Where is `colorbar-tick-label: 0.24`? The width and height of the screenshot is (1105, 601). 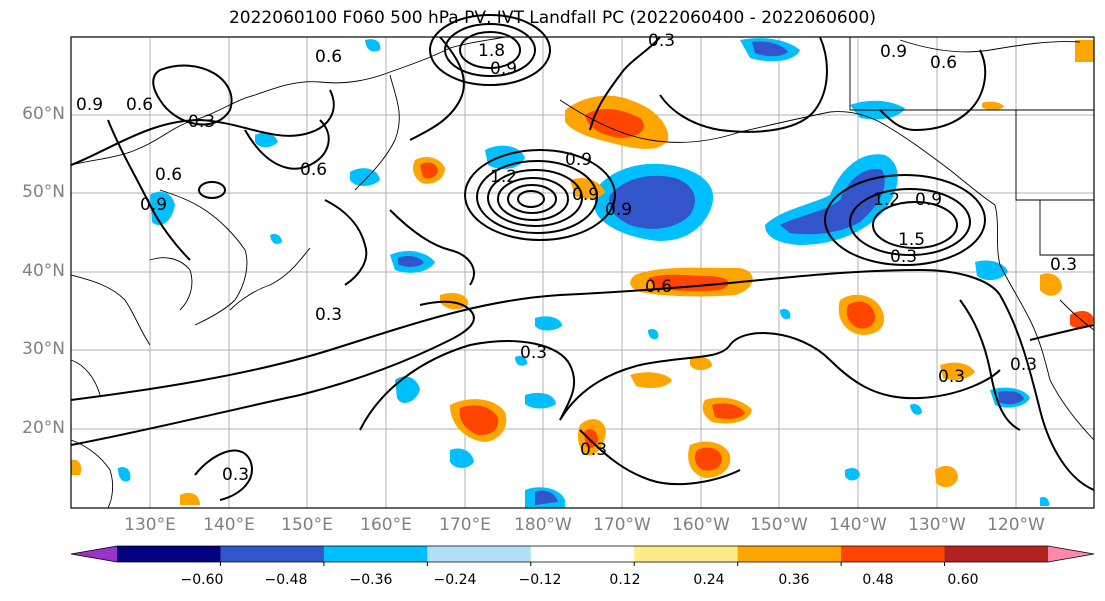
colorbar-tick-label: 0.24 is located at coordinates (709, 580).